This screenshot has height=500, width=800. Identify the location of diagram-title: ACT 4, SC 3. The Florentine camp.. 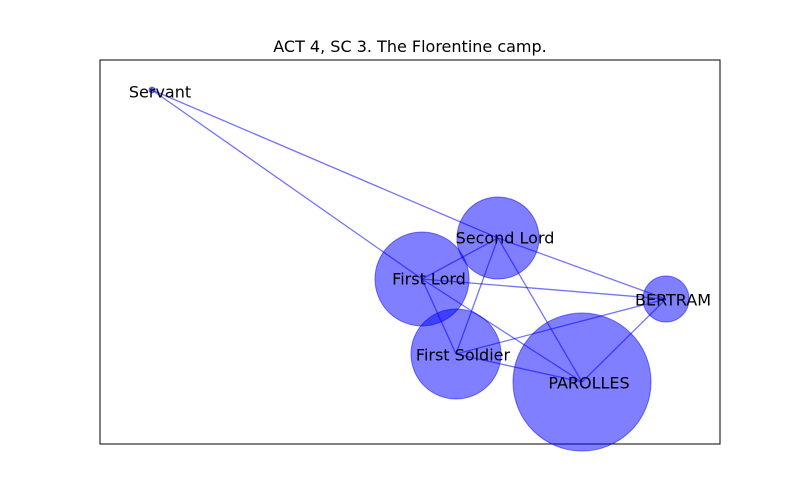
(410, 46).